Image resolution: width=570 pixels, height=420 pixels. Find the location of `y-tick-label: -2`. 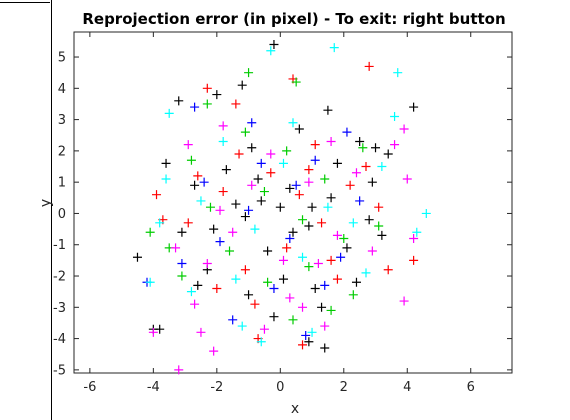

y-tick-label: -2 is located at coordinates (59, 277).